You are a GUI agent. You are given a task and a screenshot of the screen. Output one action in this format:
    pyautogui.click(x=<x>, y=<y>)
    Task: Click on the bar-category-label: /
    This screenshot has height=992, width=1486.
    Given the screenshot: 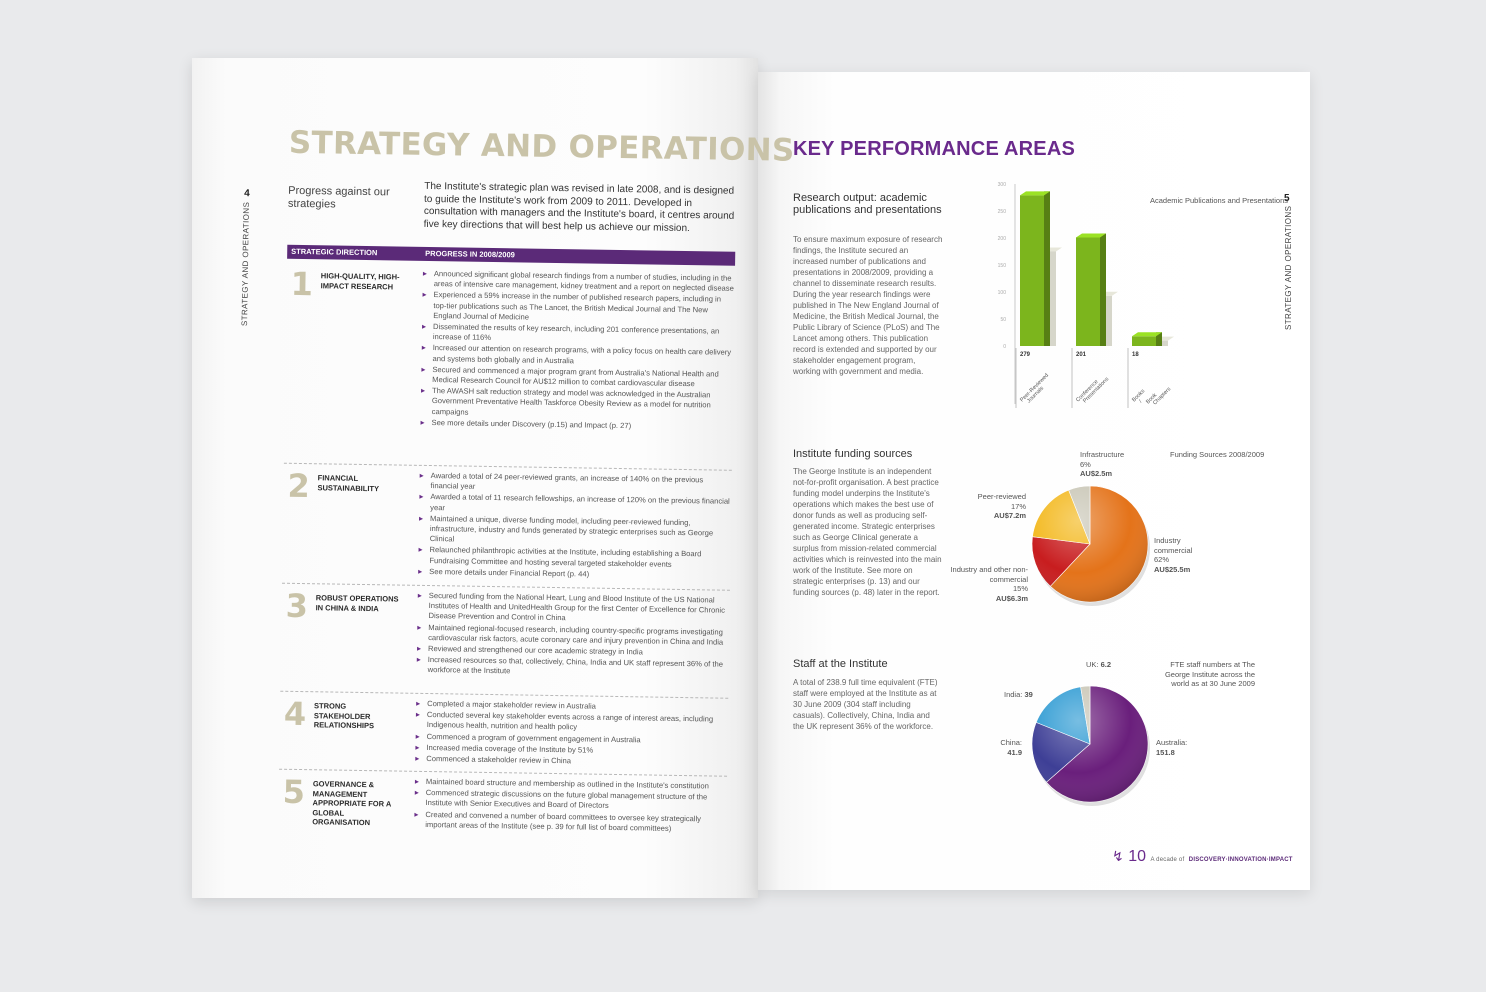 What is the action you would take?
    pyautogui.click(x=1141, y=402)
    